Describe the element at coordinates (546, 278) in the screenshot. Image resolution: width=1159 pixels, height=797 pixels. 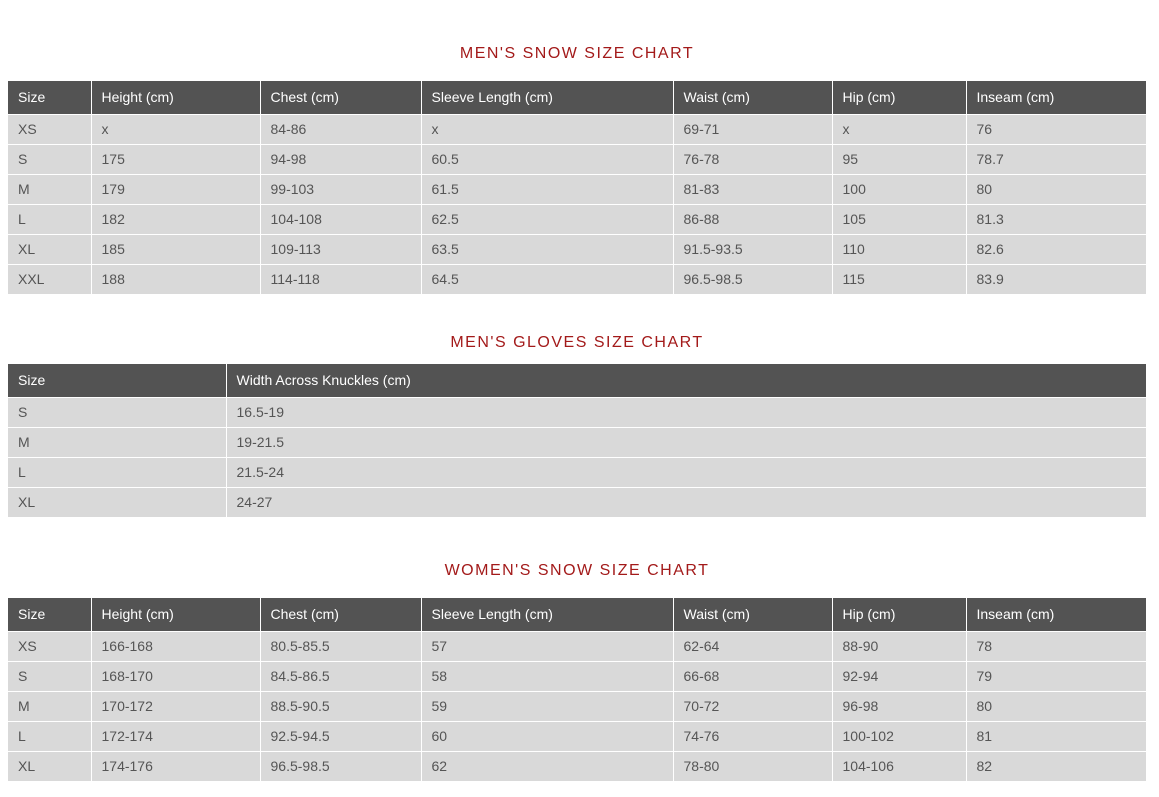
I see `table-cell: 64.5` at that location.